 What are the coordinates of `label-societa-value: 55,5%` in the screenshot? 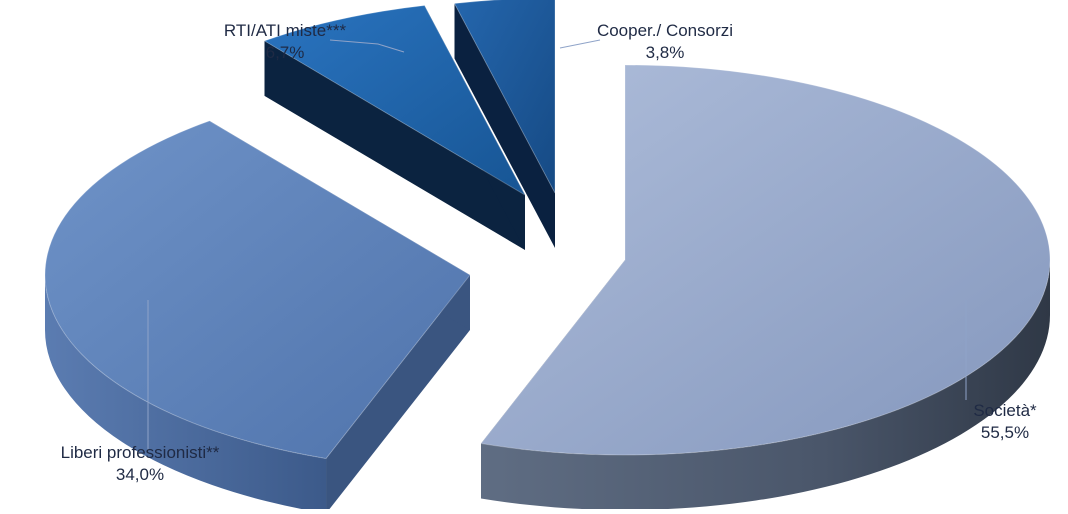 It's located at (1005, 432).